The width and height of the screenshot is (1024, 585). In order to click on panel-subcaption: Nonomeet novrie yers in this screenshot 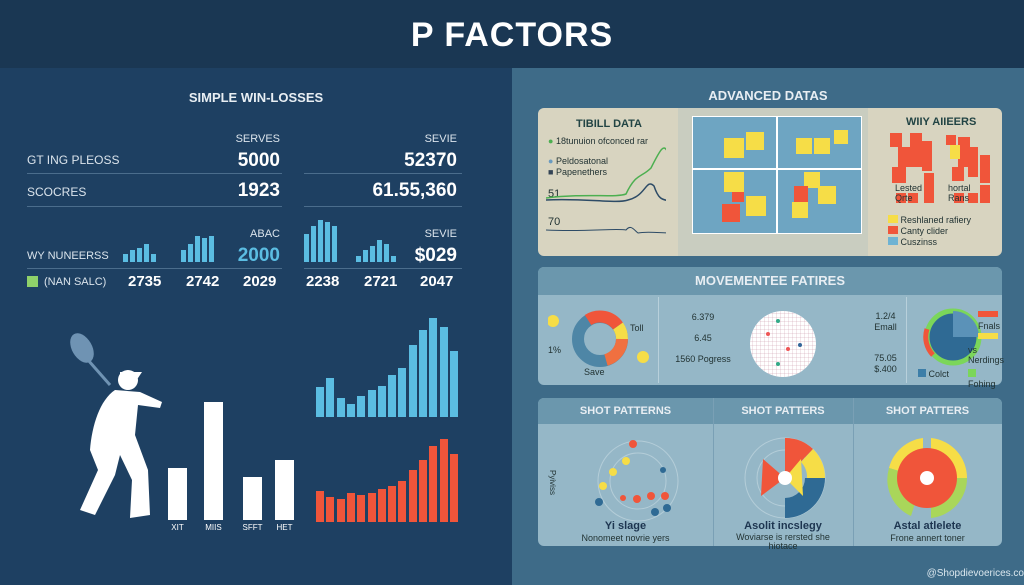, I will do `click(625, 538)`.